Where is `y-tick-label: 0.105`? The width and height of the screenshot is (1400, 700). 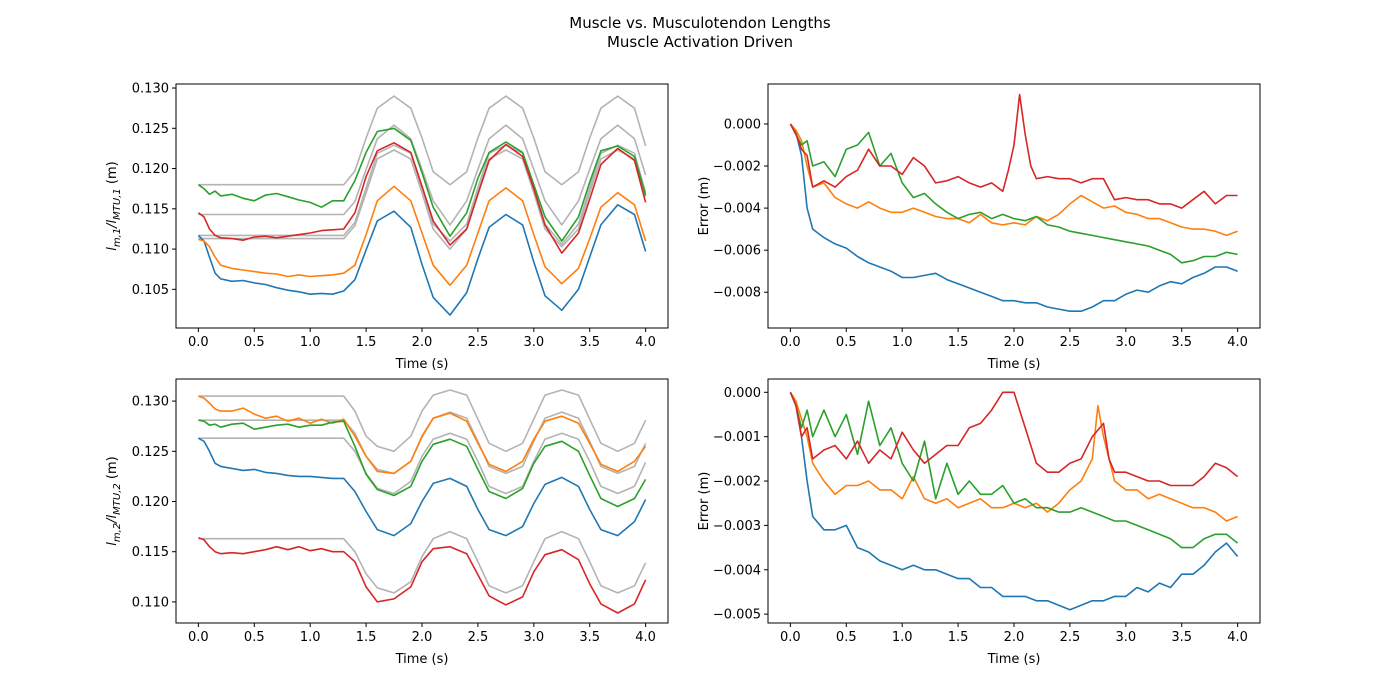 y-tick-label: 0.105 is located at coordinates (150, 290).